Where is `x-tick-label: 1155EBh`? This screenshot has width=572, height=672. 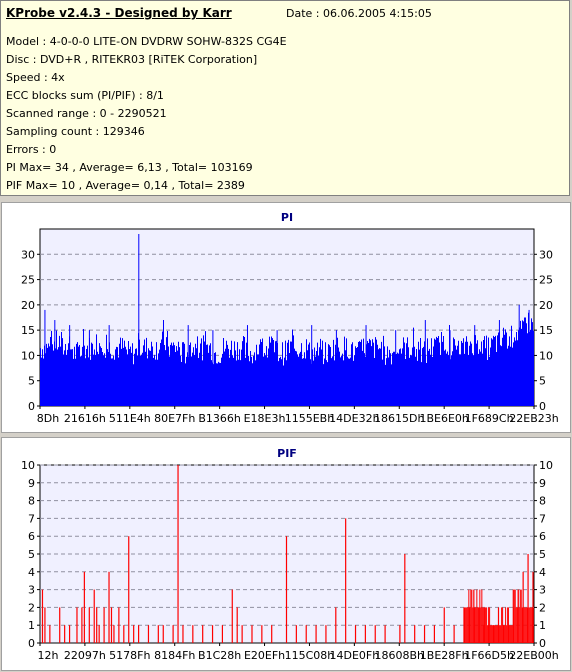
x-tick-label: 1155EBh is located at coordinates (309, 418).